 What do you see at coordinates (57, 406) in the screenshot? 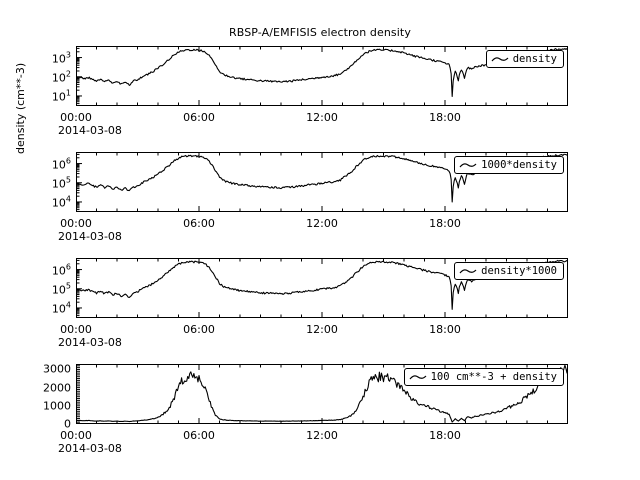
I see `y-tick-label: 1000` at bounding box center [57, 406].